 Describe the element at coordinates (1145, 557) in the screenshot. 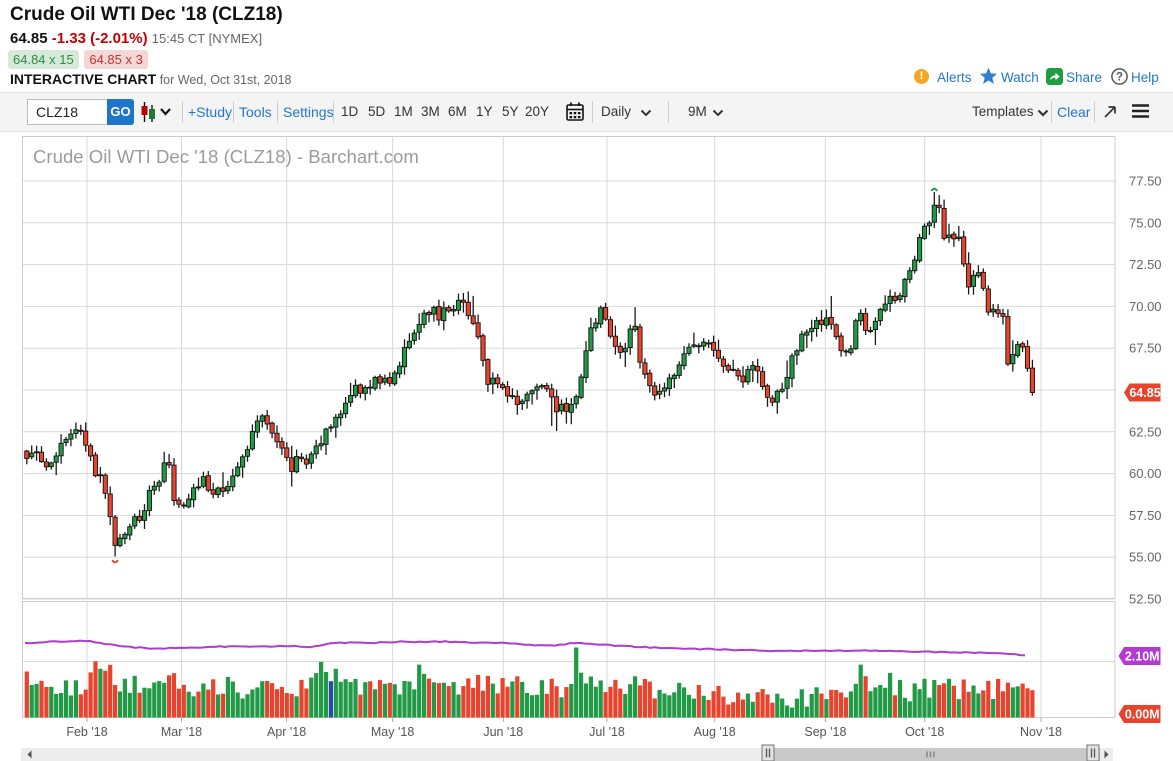

I see `svg-text: 55.00` at that location.